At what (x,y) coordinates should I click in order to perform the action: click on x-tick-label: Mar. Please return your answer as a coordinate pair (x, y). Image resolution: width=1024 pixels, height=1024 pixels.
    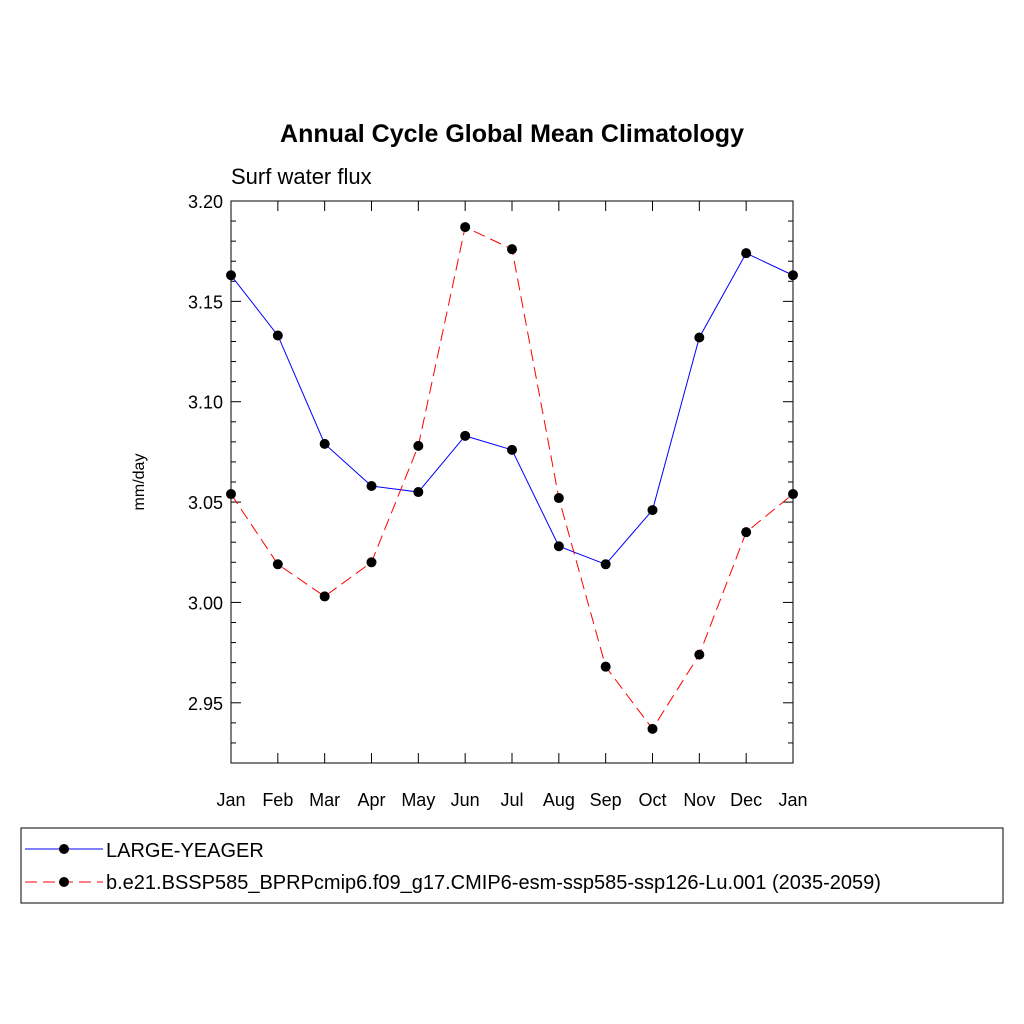
    Looking at the image, I should click on (324, 800).